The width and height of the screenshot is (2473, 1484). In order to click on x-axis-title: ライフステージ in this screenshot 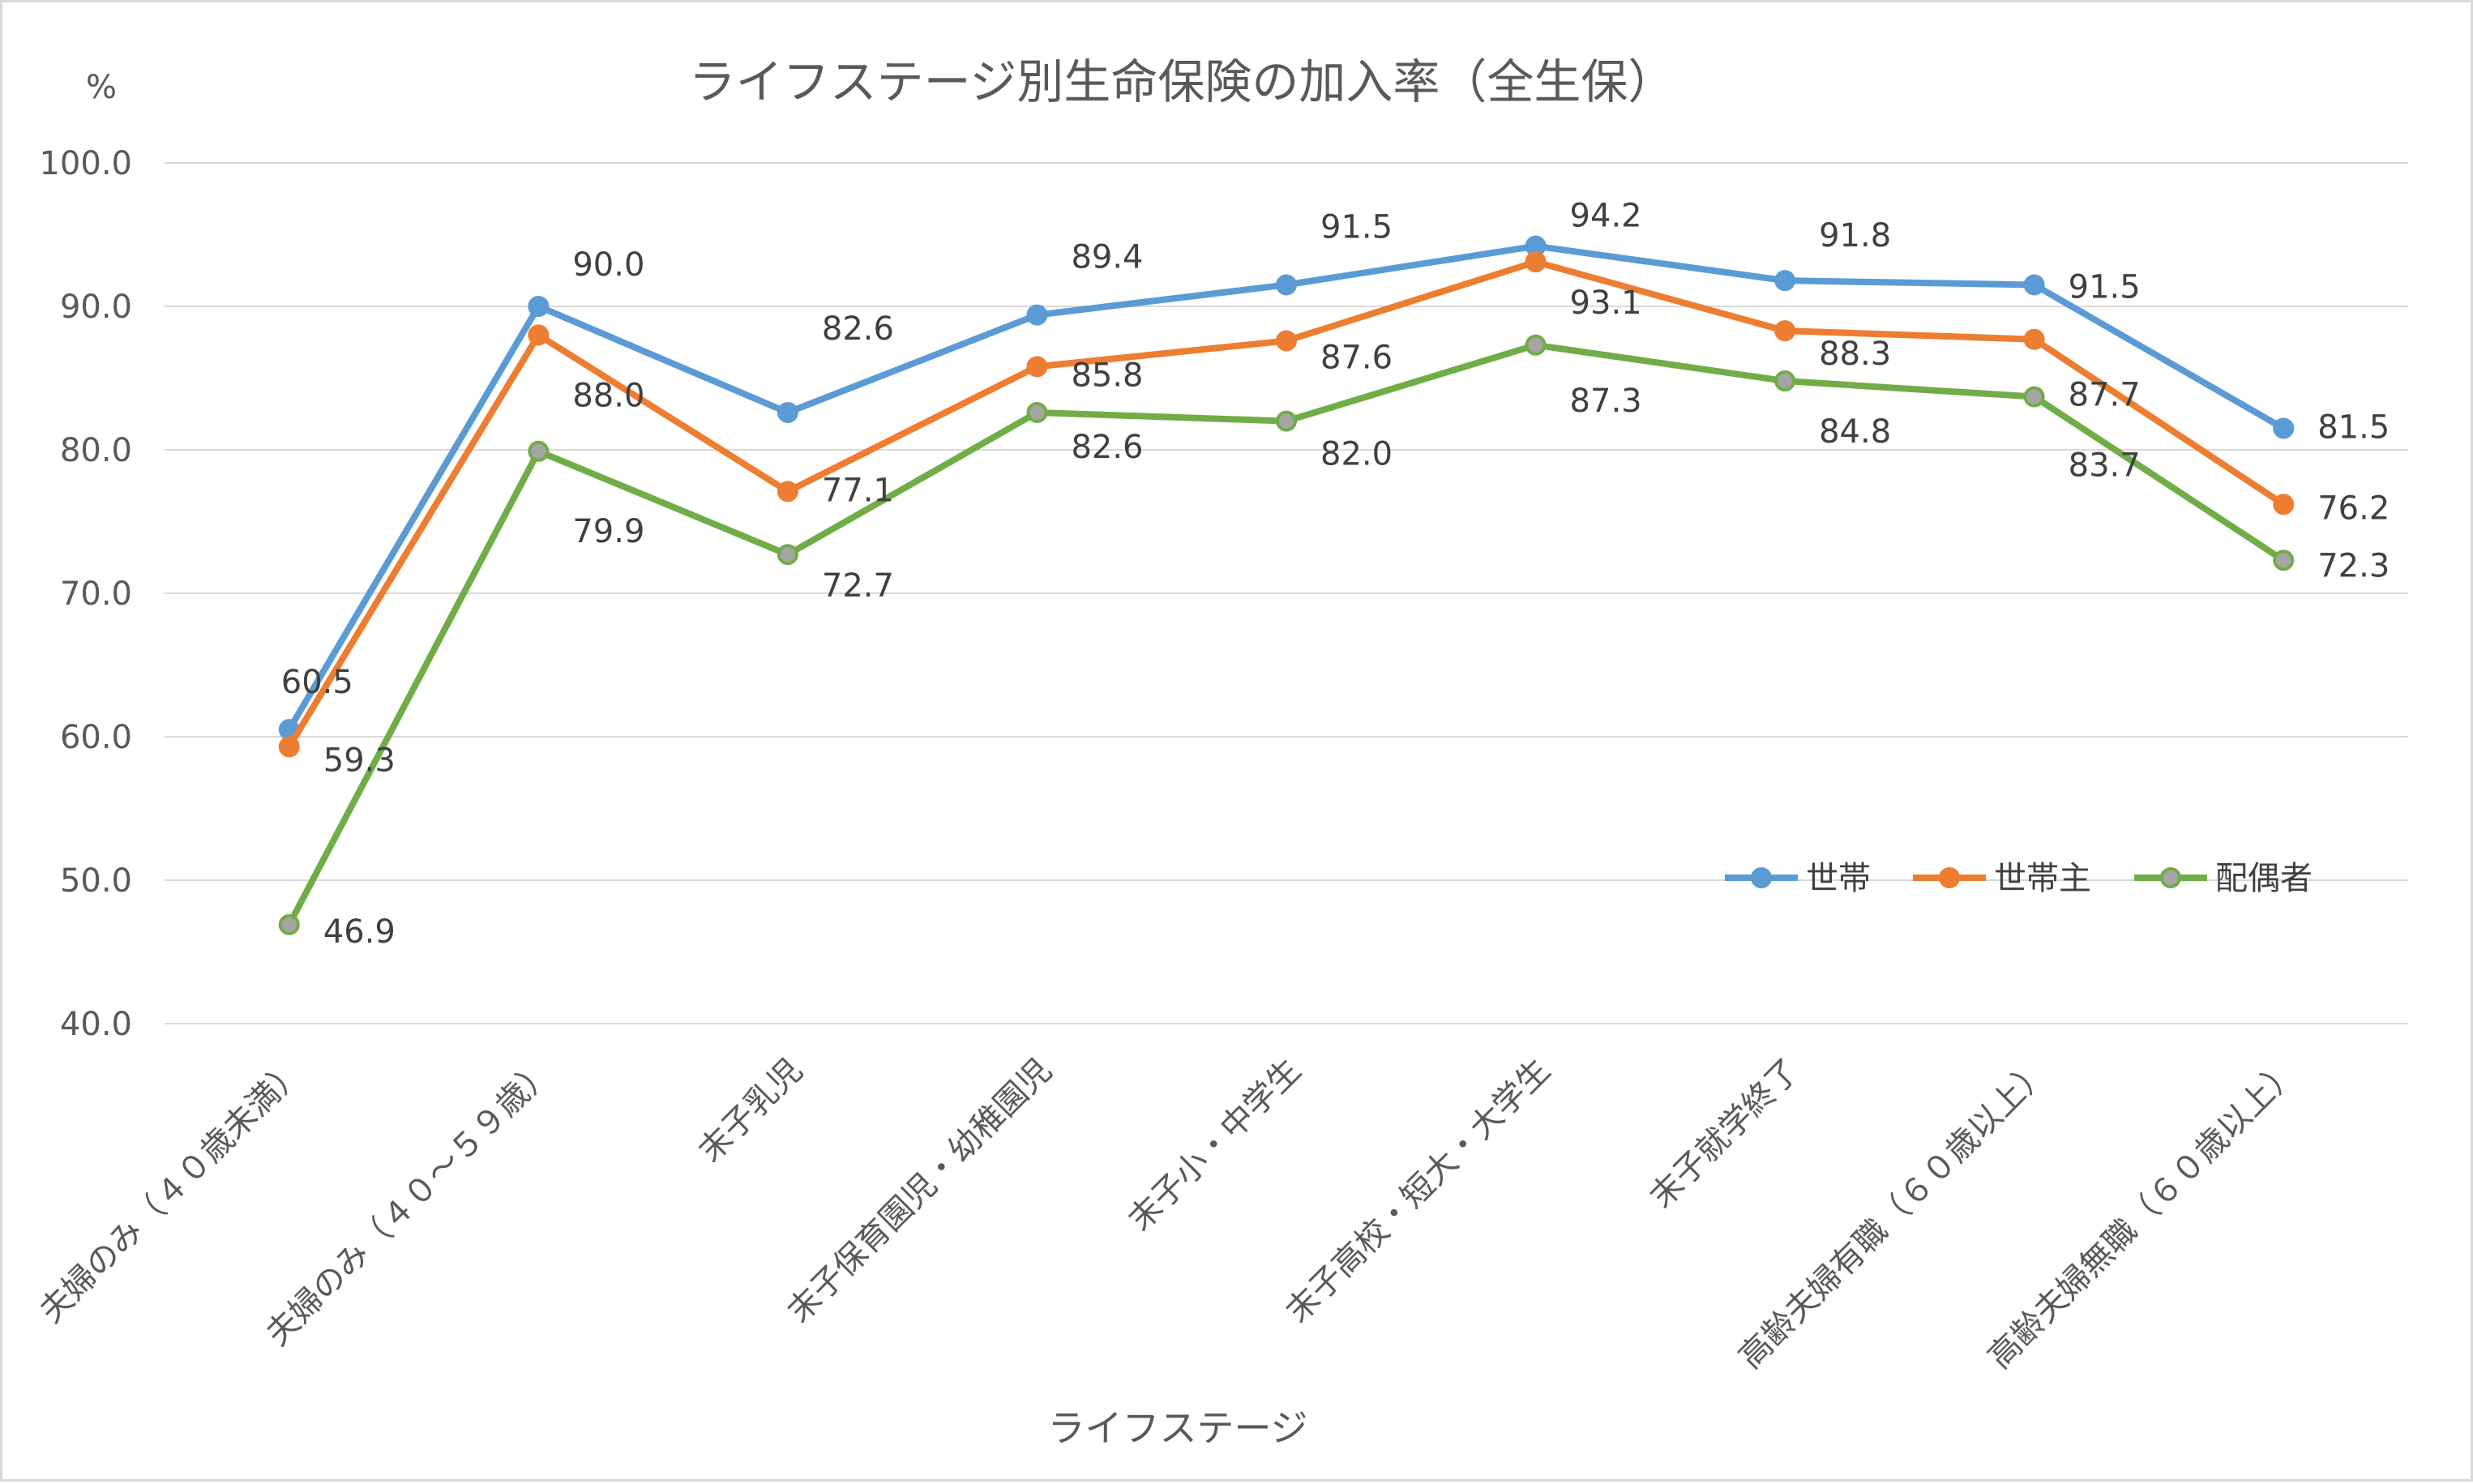, I will do `click(1177, 1428)`.